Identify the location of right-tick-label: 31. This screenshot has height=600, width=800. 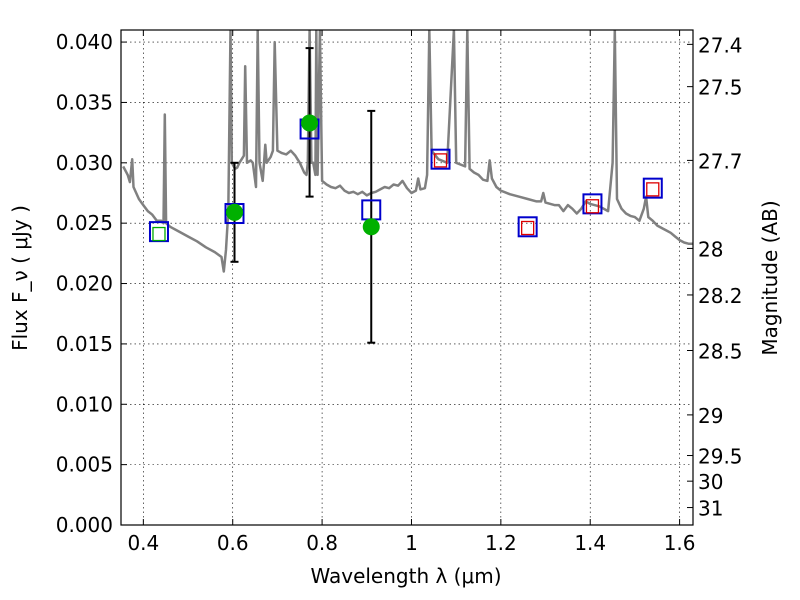
(710, 509).